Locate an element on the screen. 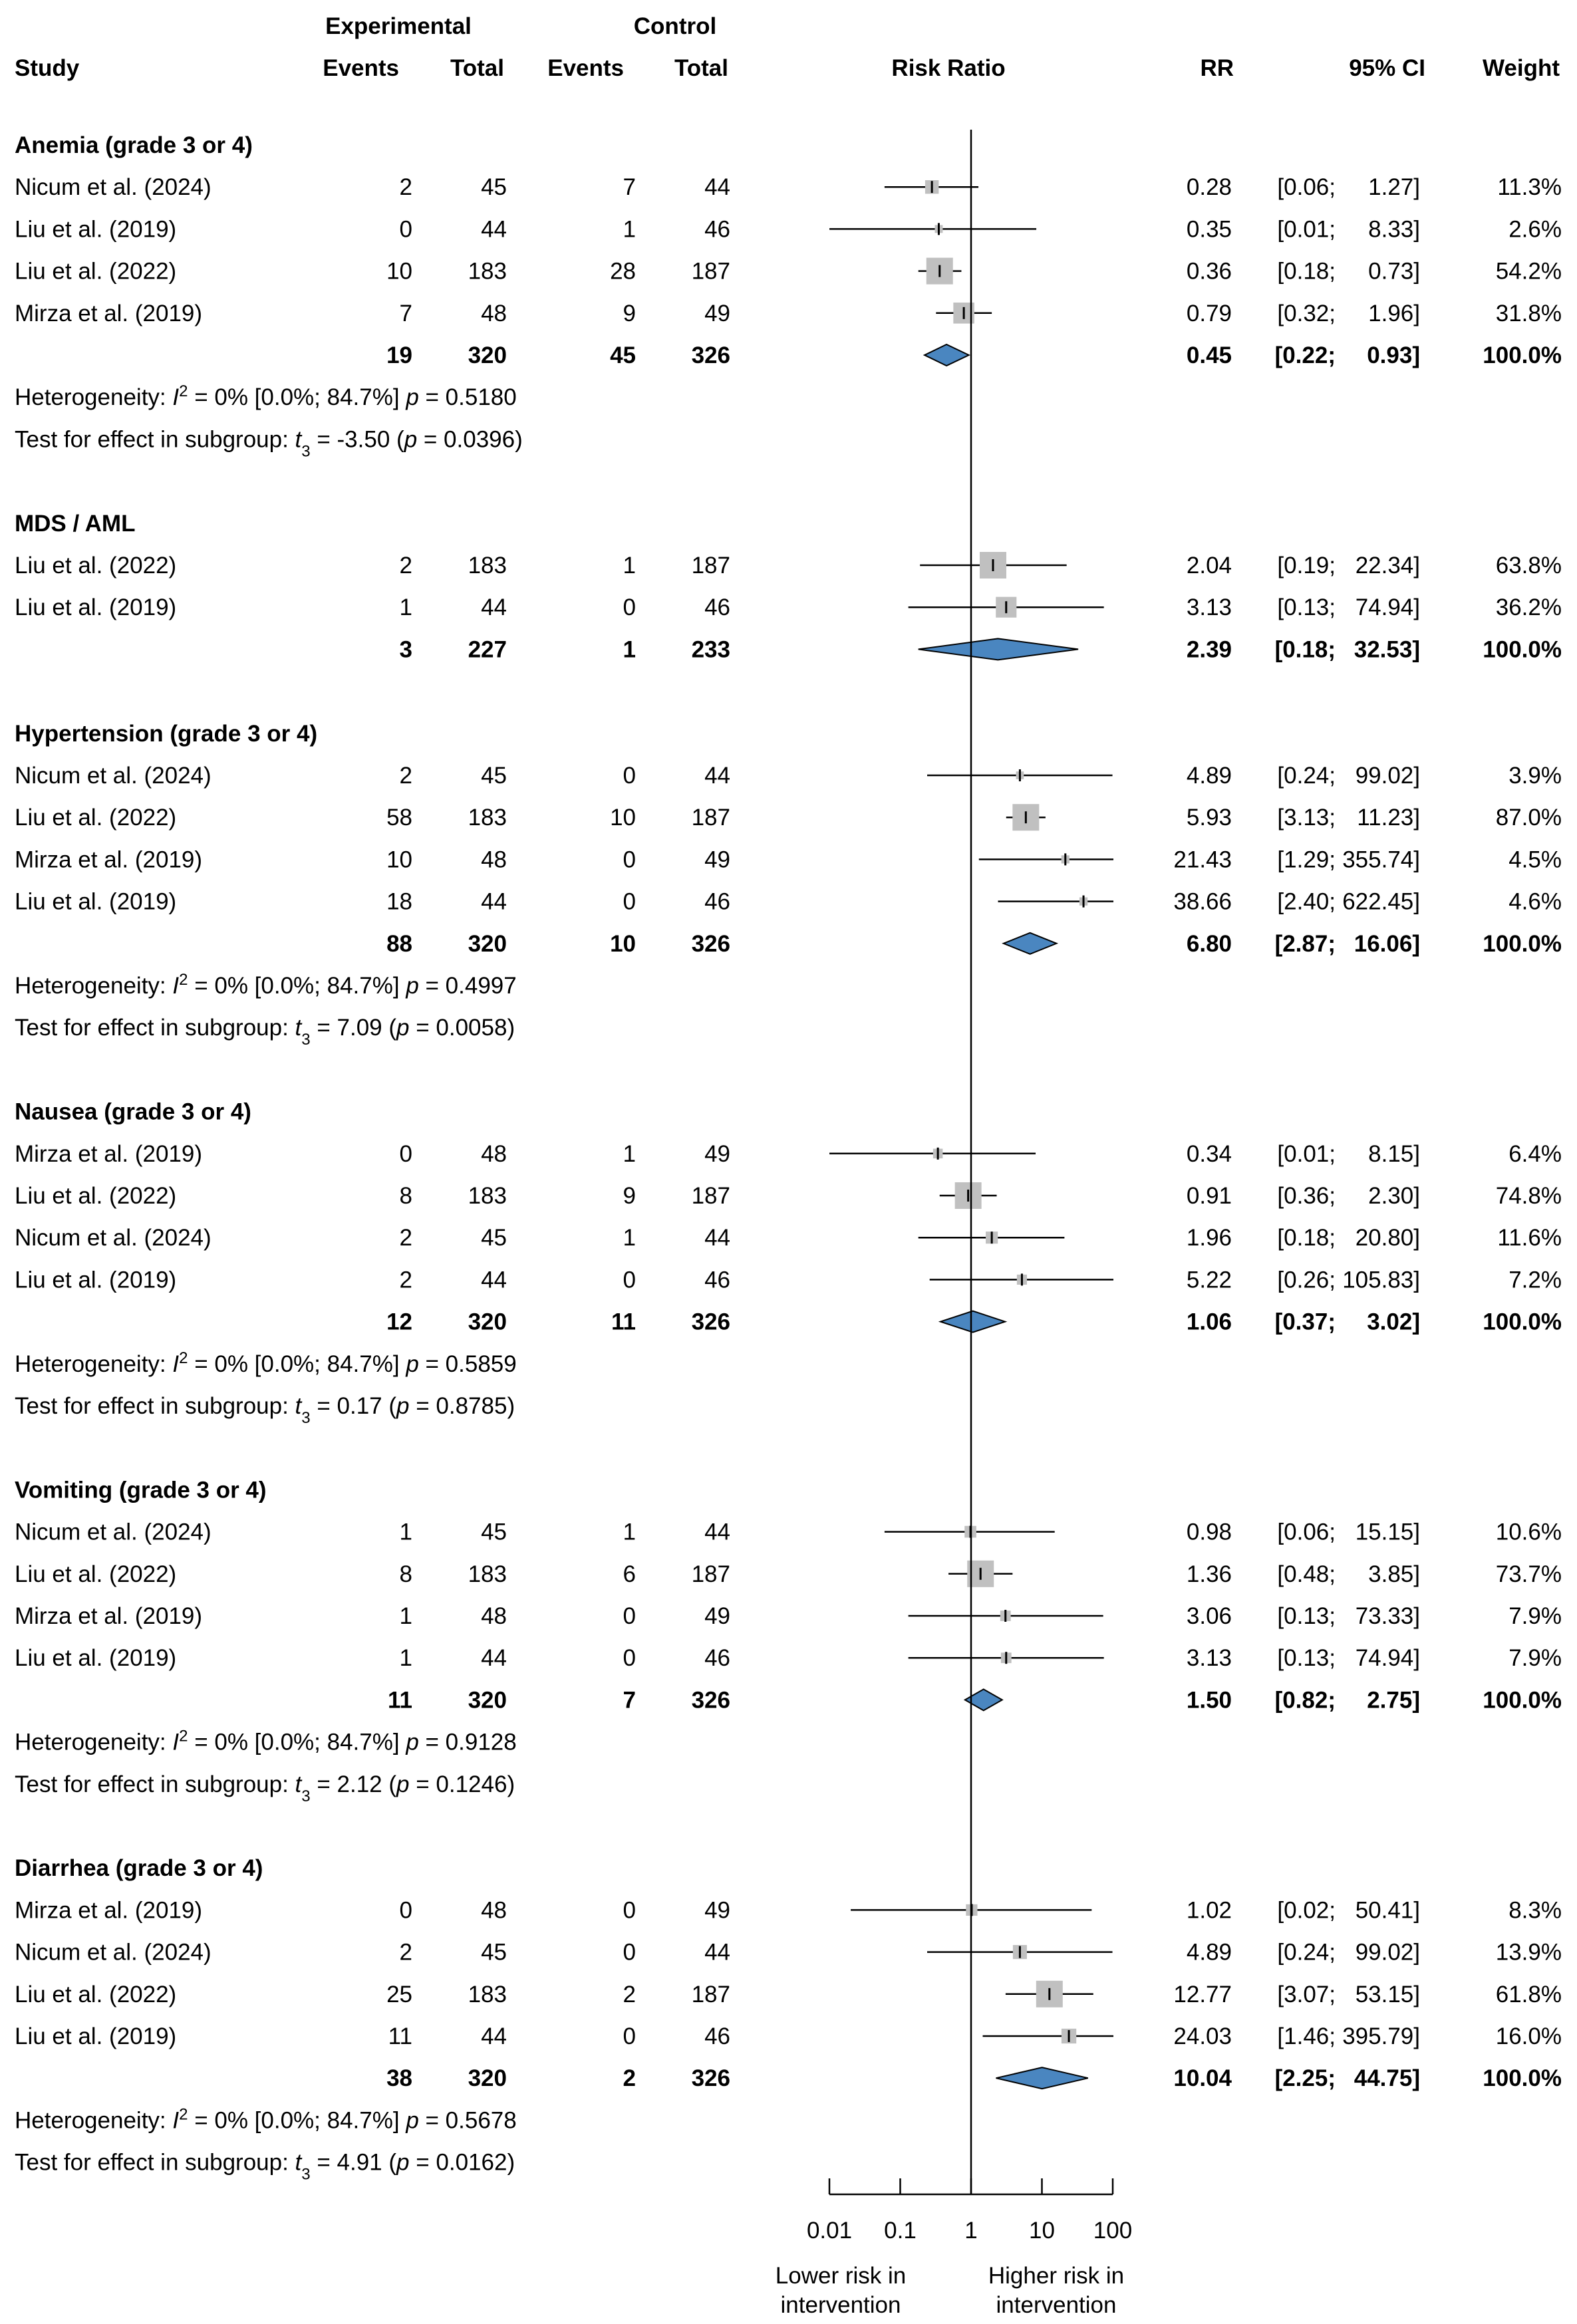 This screenshot has width=1577, height=2324. weight-value: 63.8% is located at coordinates (1529, 566).